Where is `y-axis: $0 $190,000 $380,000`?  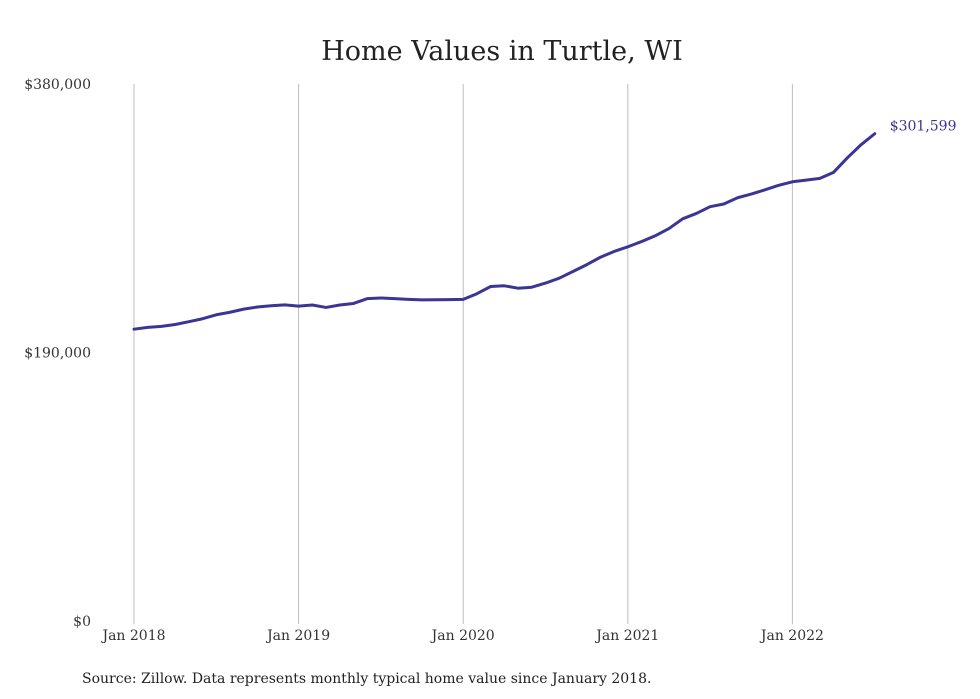
y-axis: $0 $190,000 $380,000 is located at coordinates (57, 353).